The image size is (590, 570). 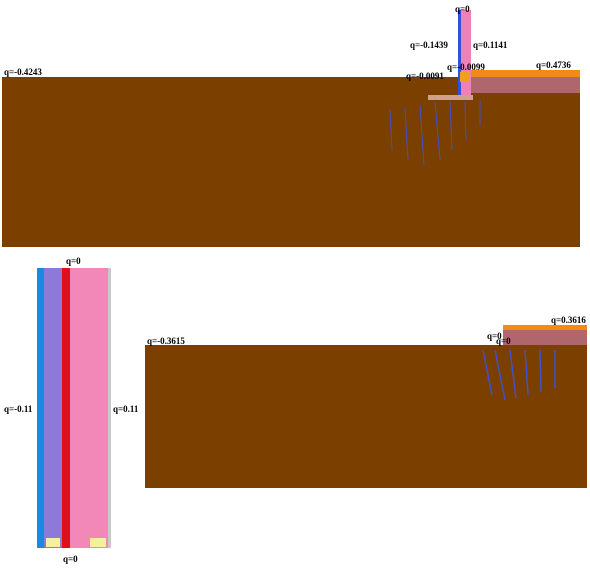 What do you see at coordinates (465, 77) in the screenshot?
I see `node` at bounding box center [465, 77].